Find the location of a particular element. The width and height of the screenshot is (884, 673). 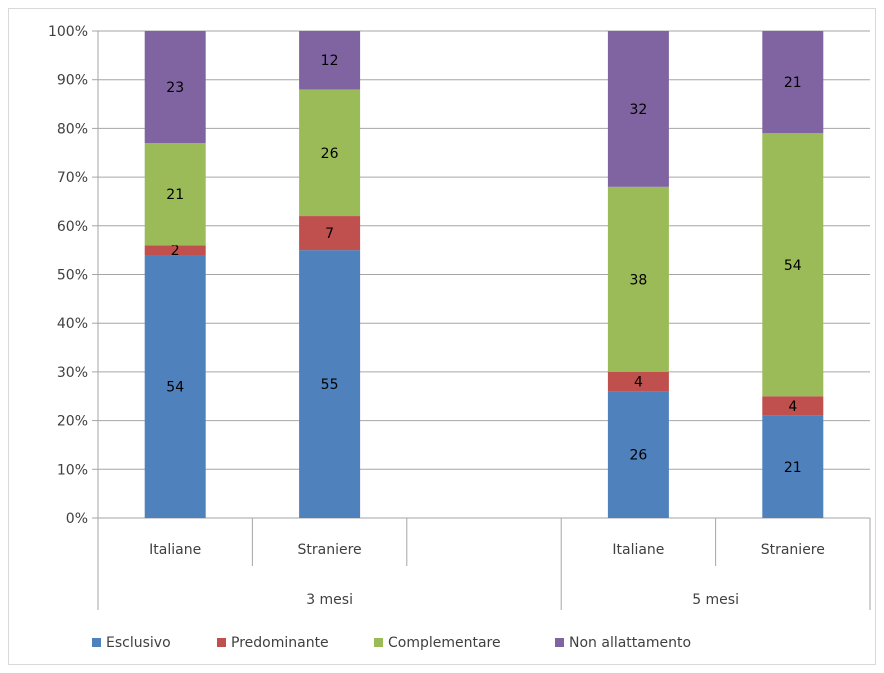

data-label: 2 is located at coordinates (175, 251).